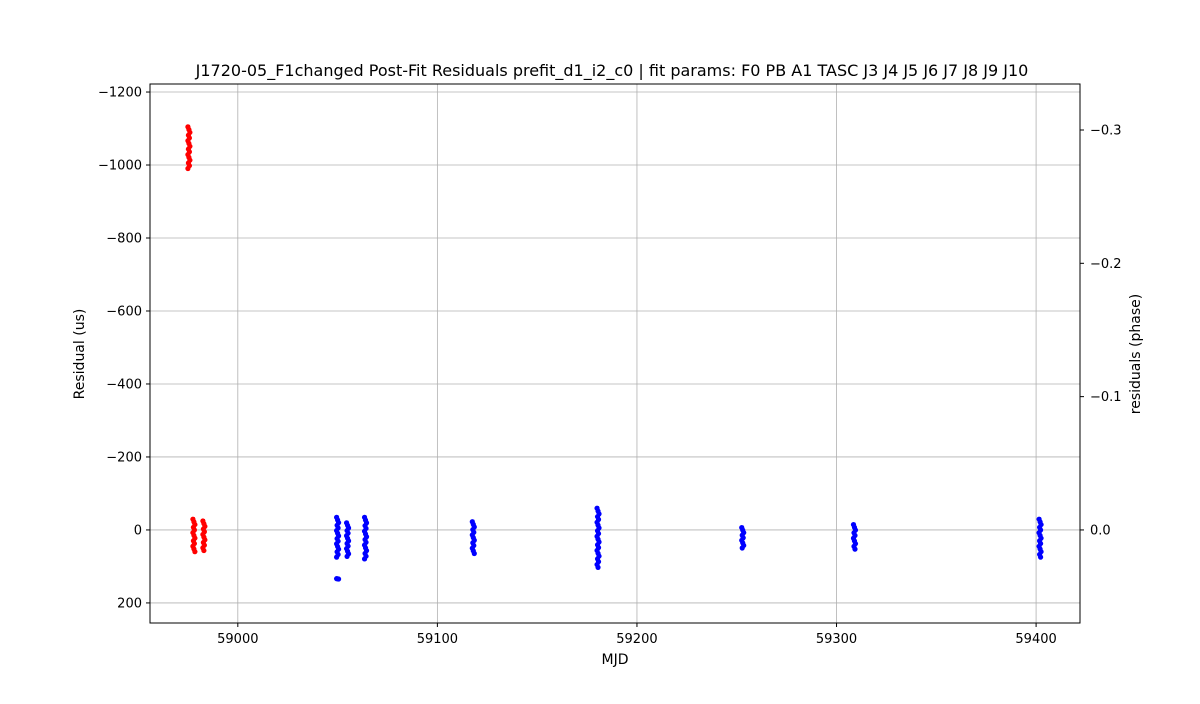 This screenshot has height=704, width=1200. What do you see at coordinates (124, 457) in the screenshot?
I see `y-tick-label: −200` at bounding box center [124, 457].